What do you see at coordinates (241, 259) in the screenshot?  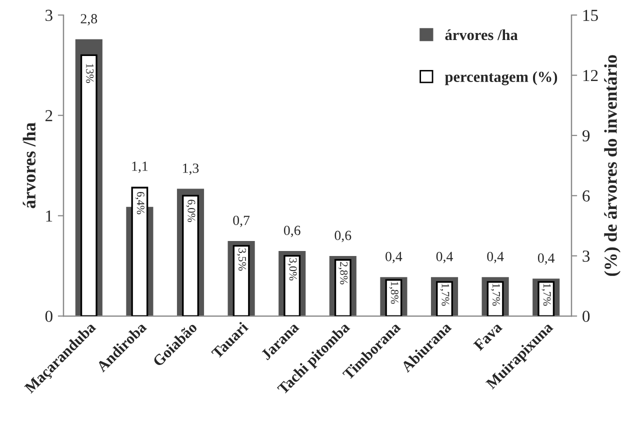 I see `data-label: 3,5%` at bounding box center [241, 259].